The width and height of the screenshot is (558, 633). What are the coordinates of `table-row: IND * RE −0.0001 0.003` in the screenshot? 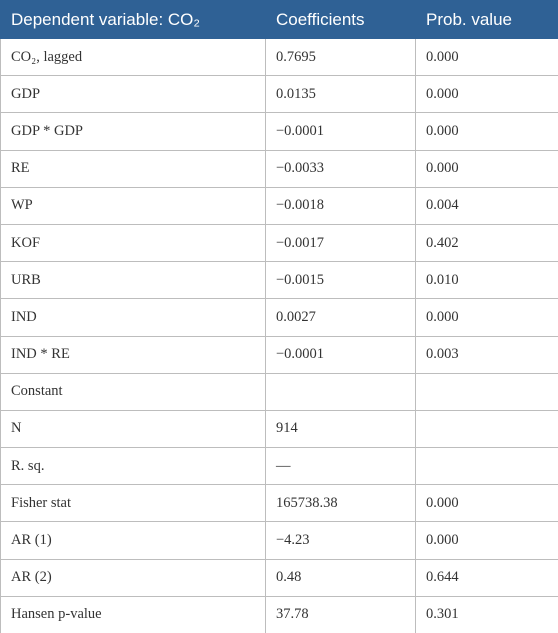 It's located at (279, 354).